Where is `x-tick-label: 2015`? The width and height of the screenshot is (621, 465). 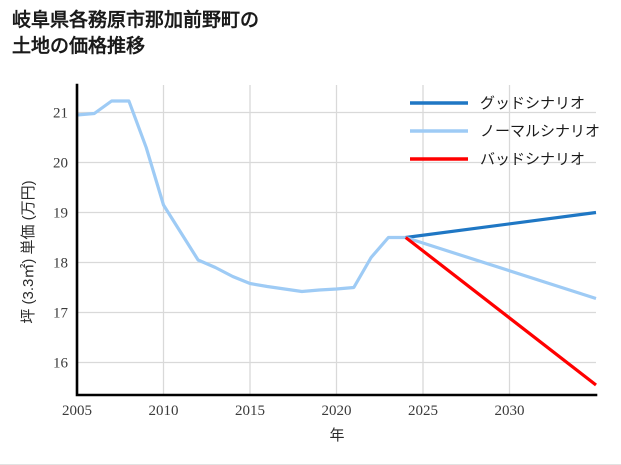 x-tick-label: 2015 is located at coordinates (250, 411).